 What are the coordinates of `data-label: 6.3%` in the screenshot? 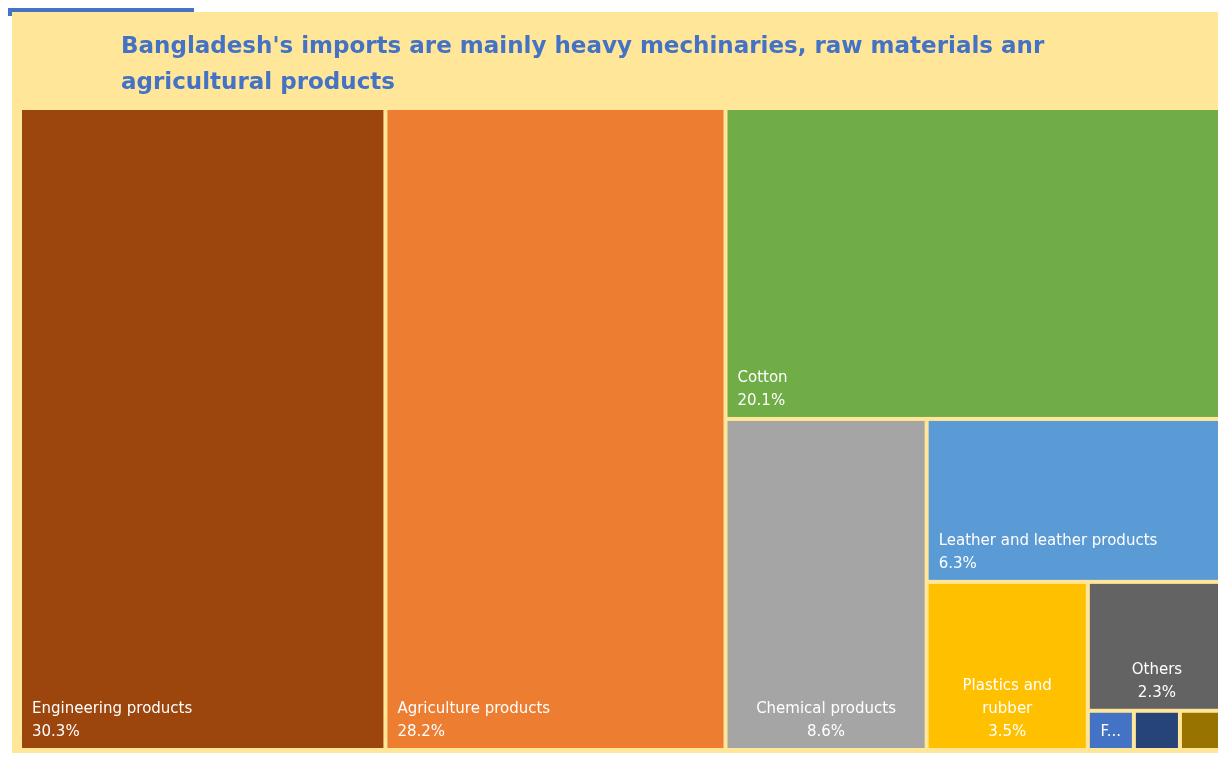 It's located at (957, 562).